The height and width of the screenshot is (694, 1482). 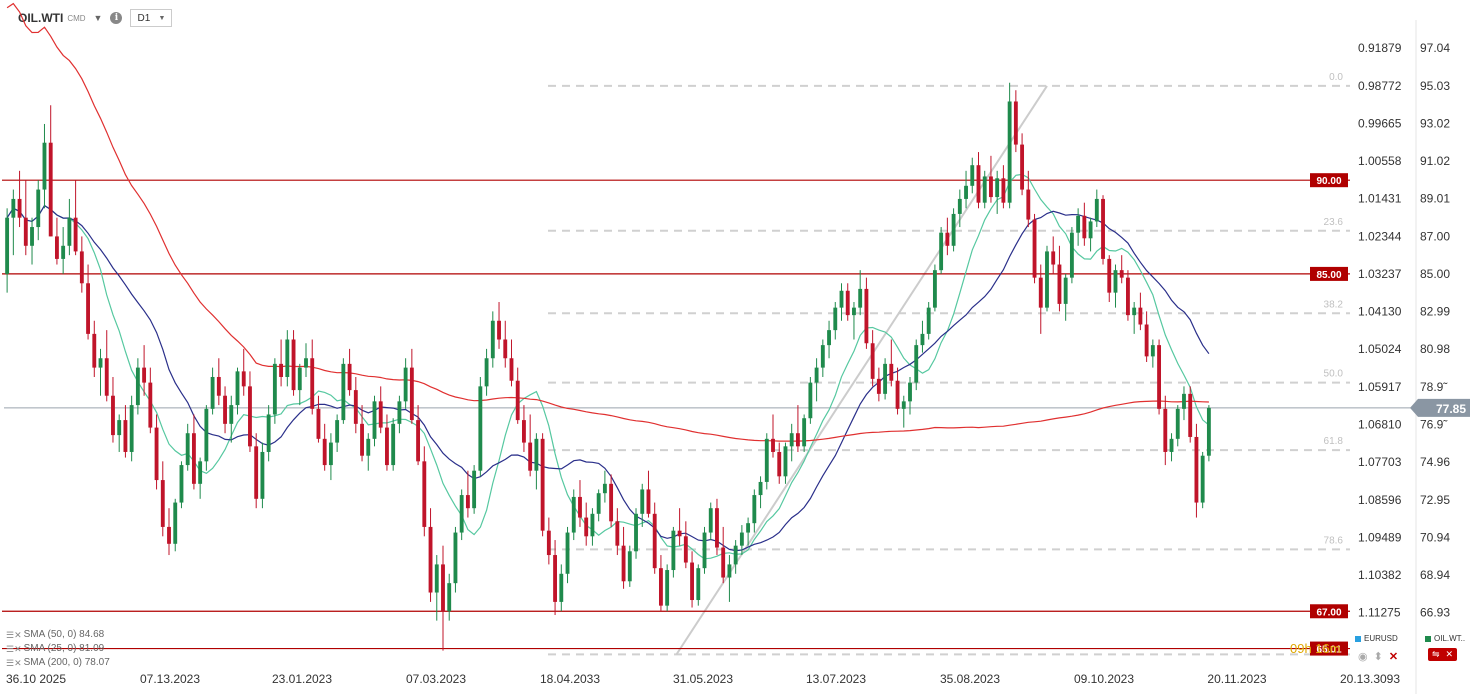 What do you see at coordinates (703, 679) in the screenshot?
I see `x-tick-label: 31.05.2023` at bounding box center [703, 679].